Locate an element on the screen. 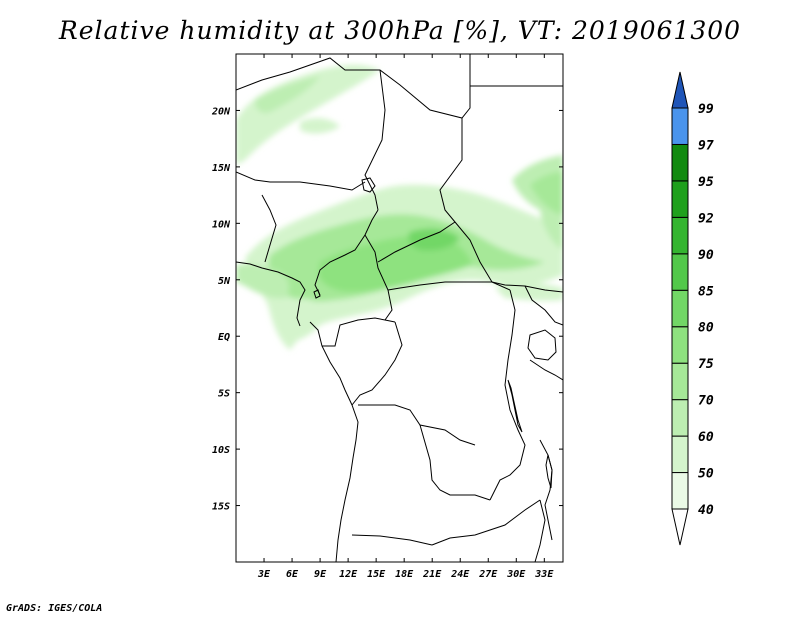 The height and width of the screenshot is (618, 800). colorbar-label: 99 is located at coordinates (706, 109).